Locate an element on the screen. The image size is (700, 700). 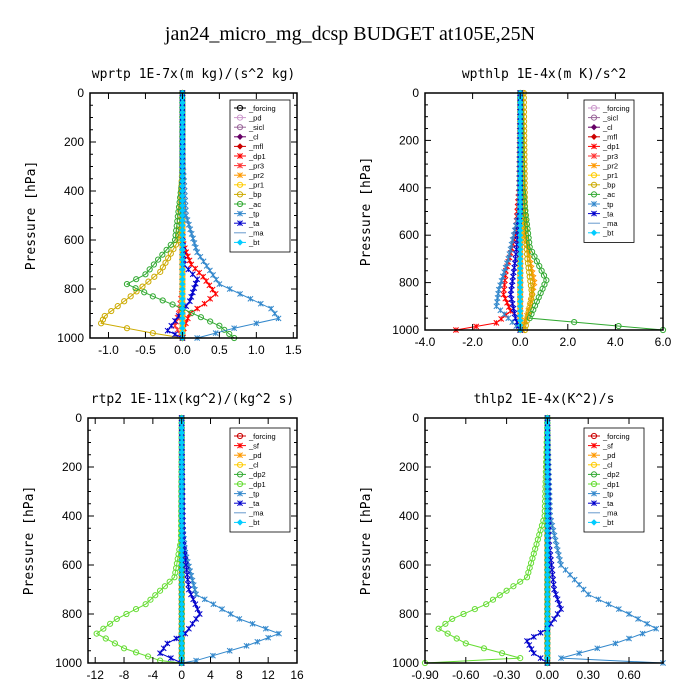
legend-entry: _pd is located at coordinates (248, 117).